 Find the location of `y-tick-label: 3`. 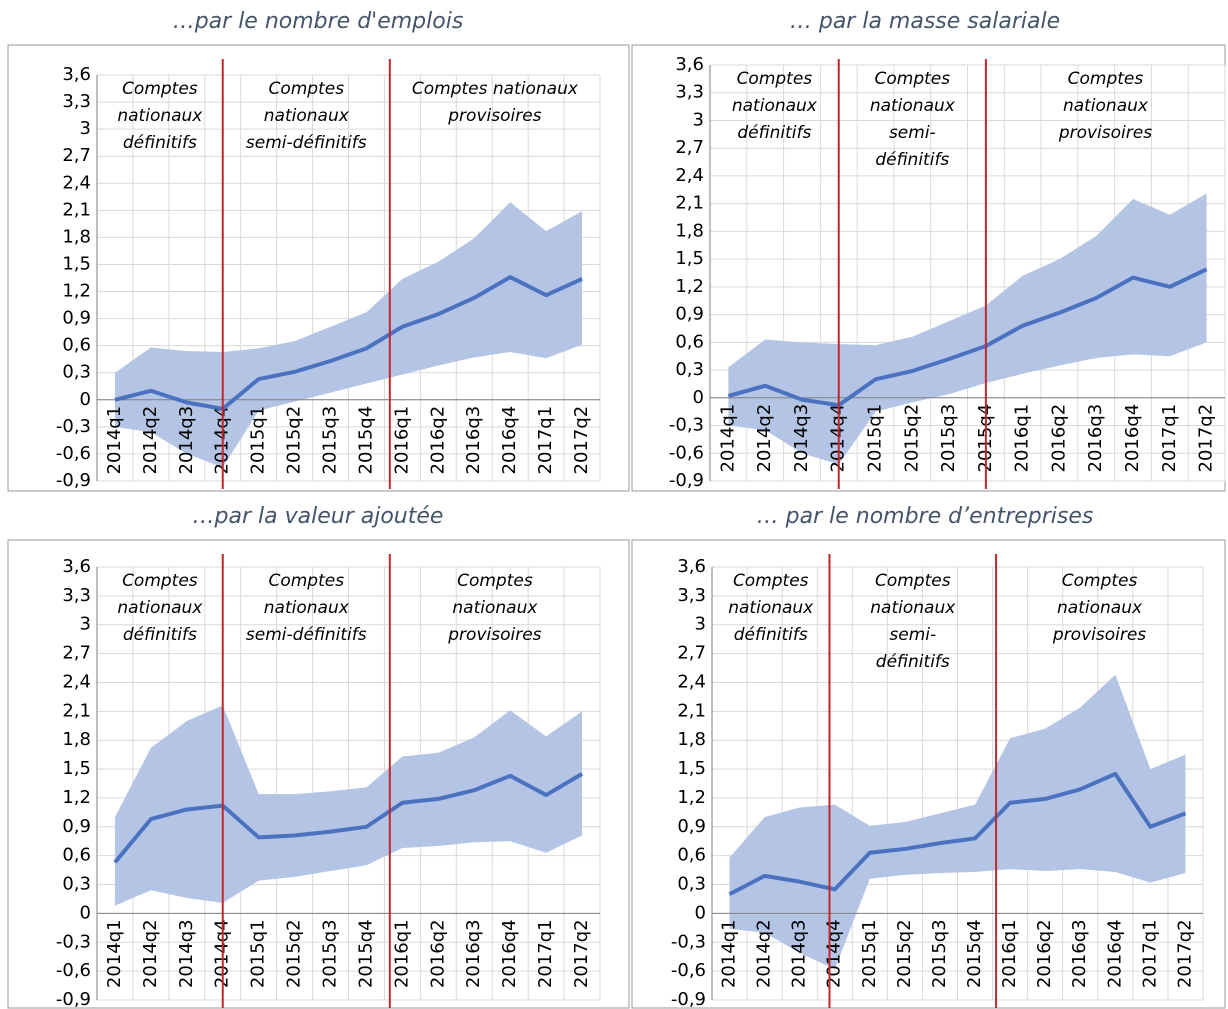

y-tick-label: 3 is located at coordinates (700, 624).